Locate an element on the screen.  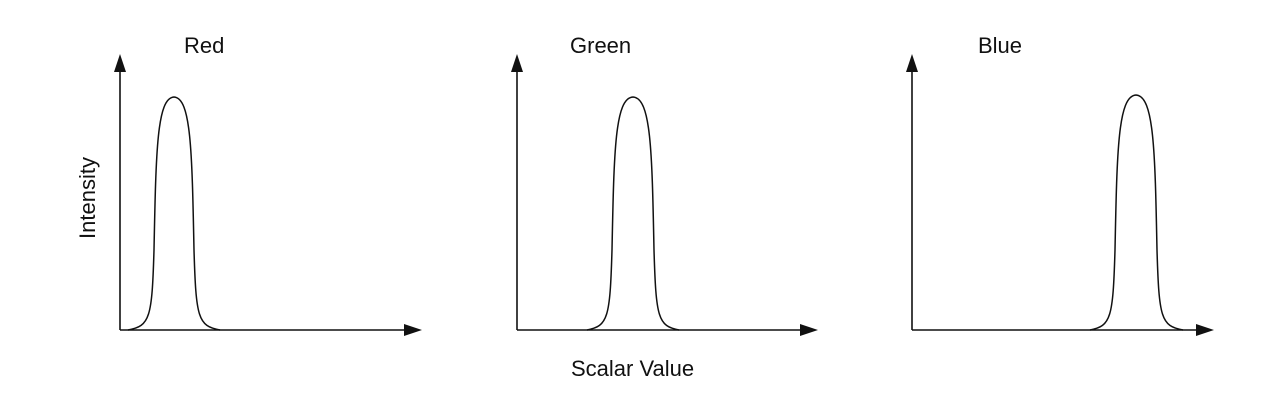
x-axis-arrow-red is located at coordinates (413, 330).